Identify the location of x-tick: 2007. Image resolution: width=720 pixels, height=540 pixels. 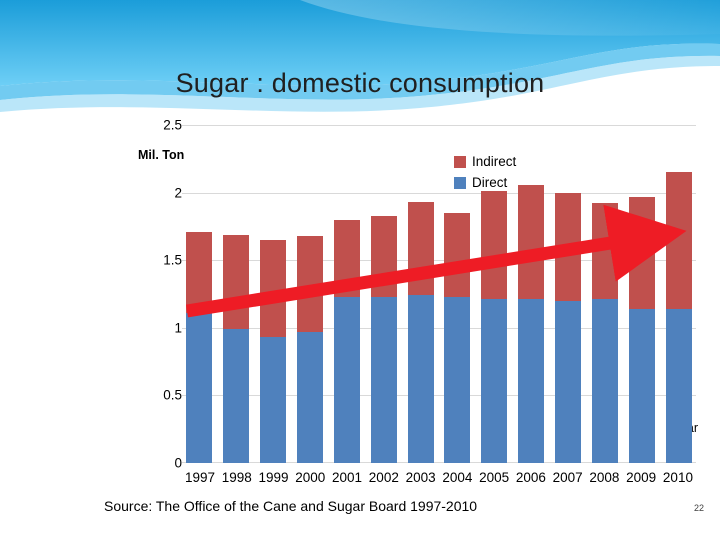
(567, 477).